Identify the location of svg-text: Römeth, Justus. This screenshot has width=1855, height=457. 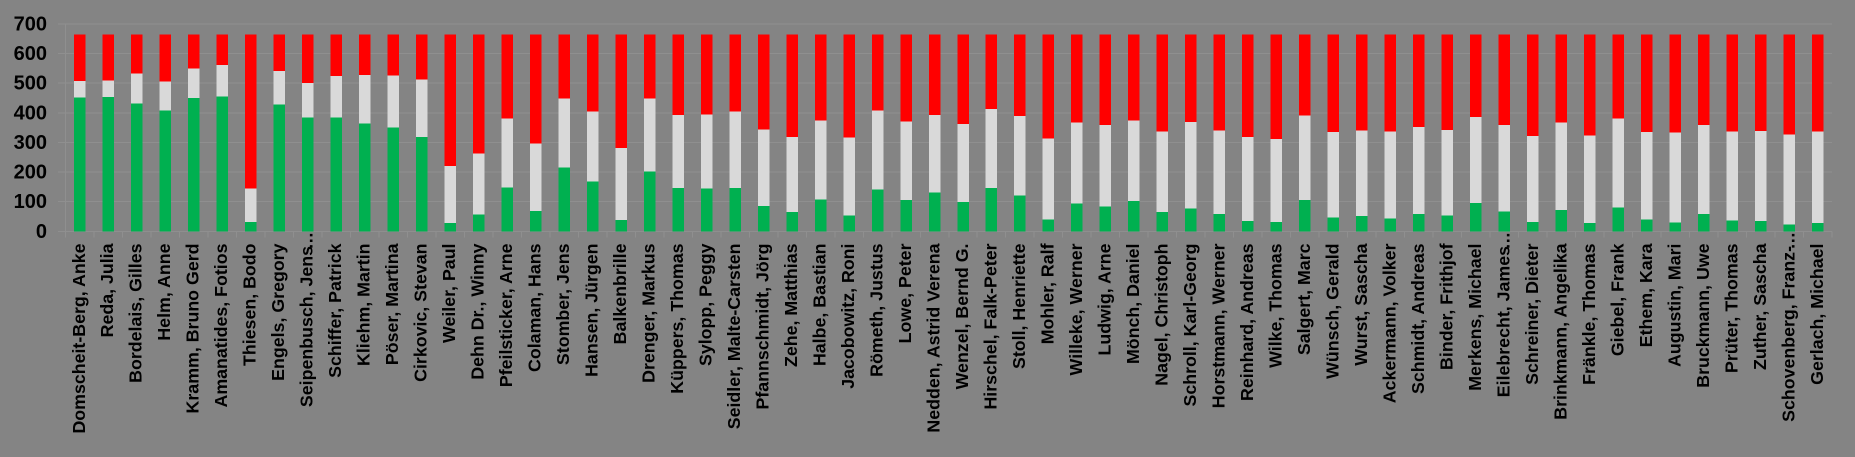
(877, 309).